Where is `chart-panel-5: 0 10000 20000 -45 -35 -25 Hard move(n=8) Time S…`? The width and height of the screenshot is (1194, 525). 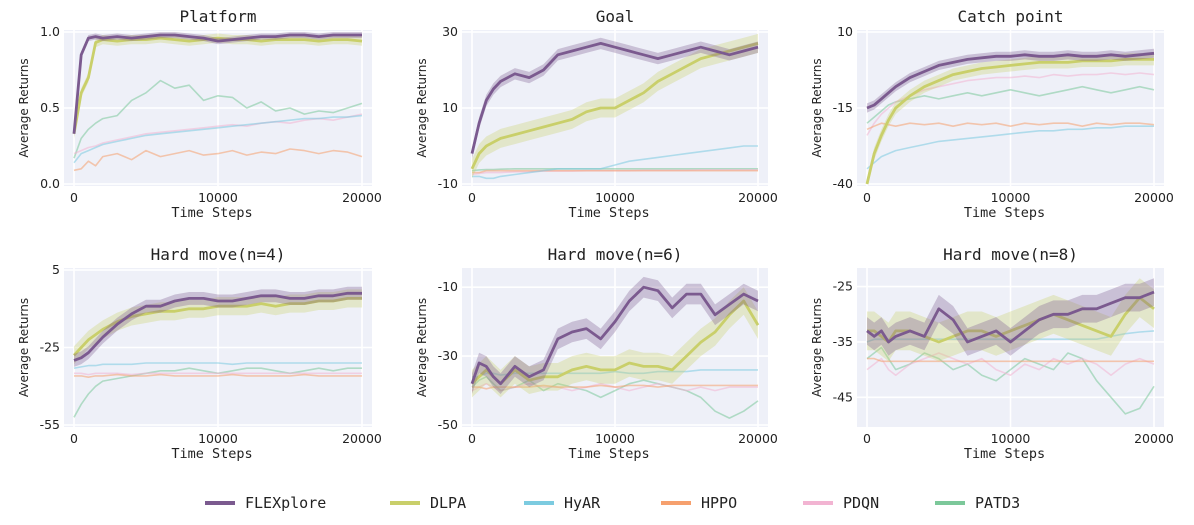
chart-panel-5: 0 10000 20000 -45 -35 -25 Hard move(n=8) Time S… is located at coordinates (992, 353).